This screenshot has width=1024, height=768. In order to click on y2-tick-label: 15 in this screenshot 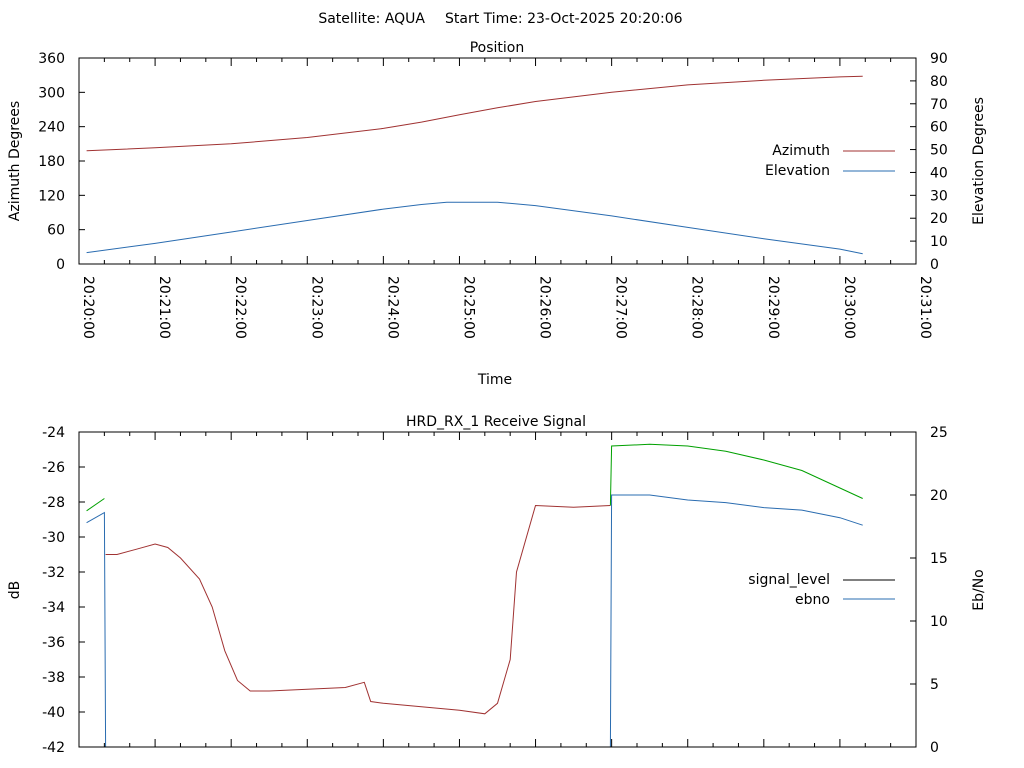, I will do `click(939, 559)`.